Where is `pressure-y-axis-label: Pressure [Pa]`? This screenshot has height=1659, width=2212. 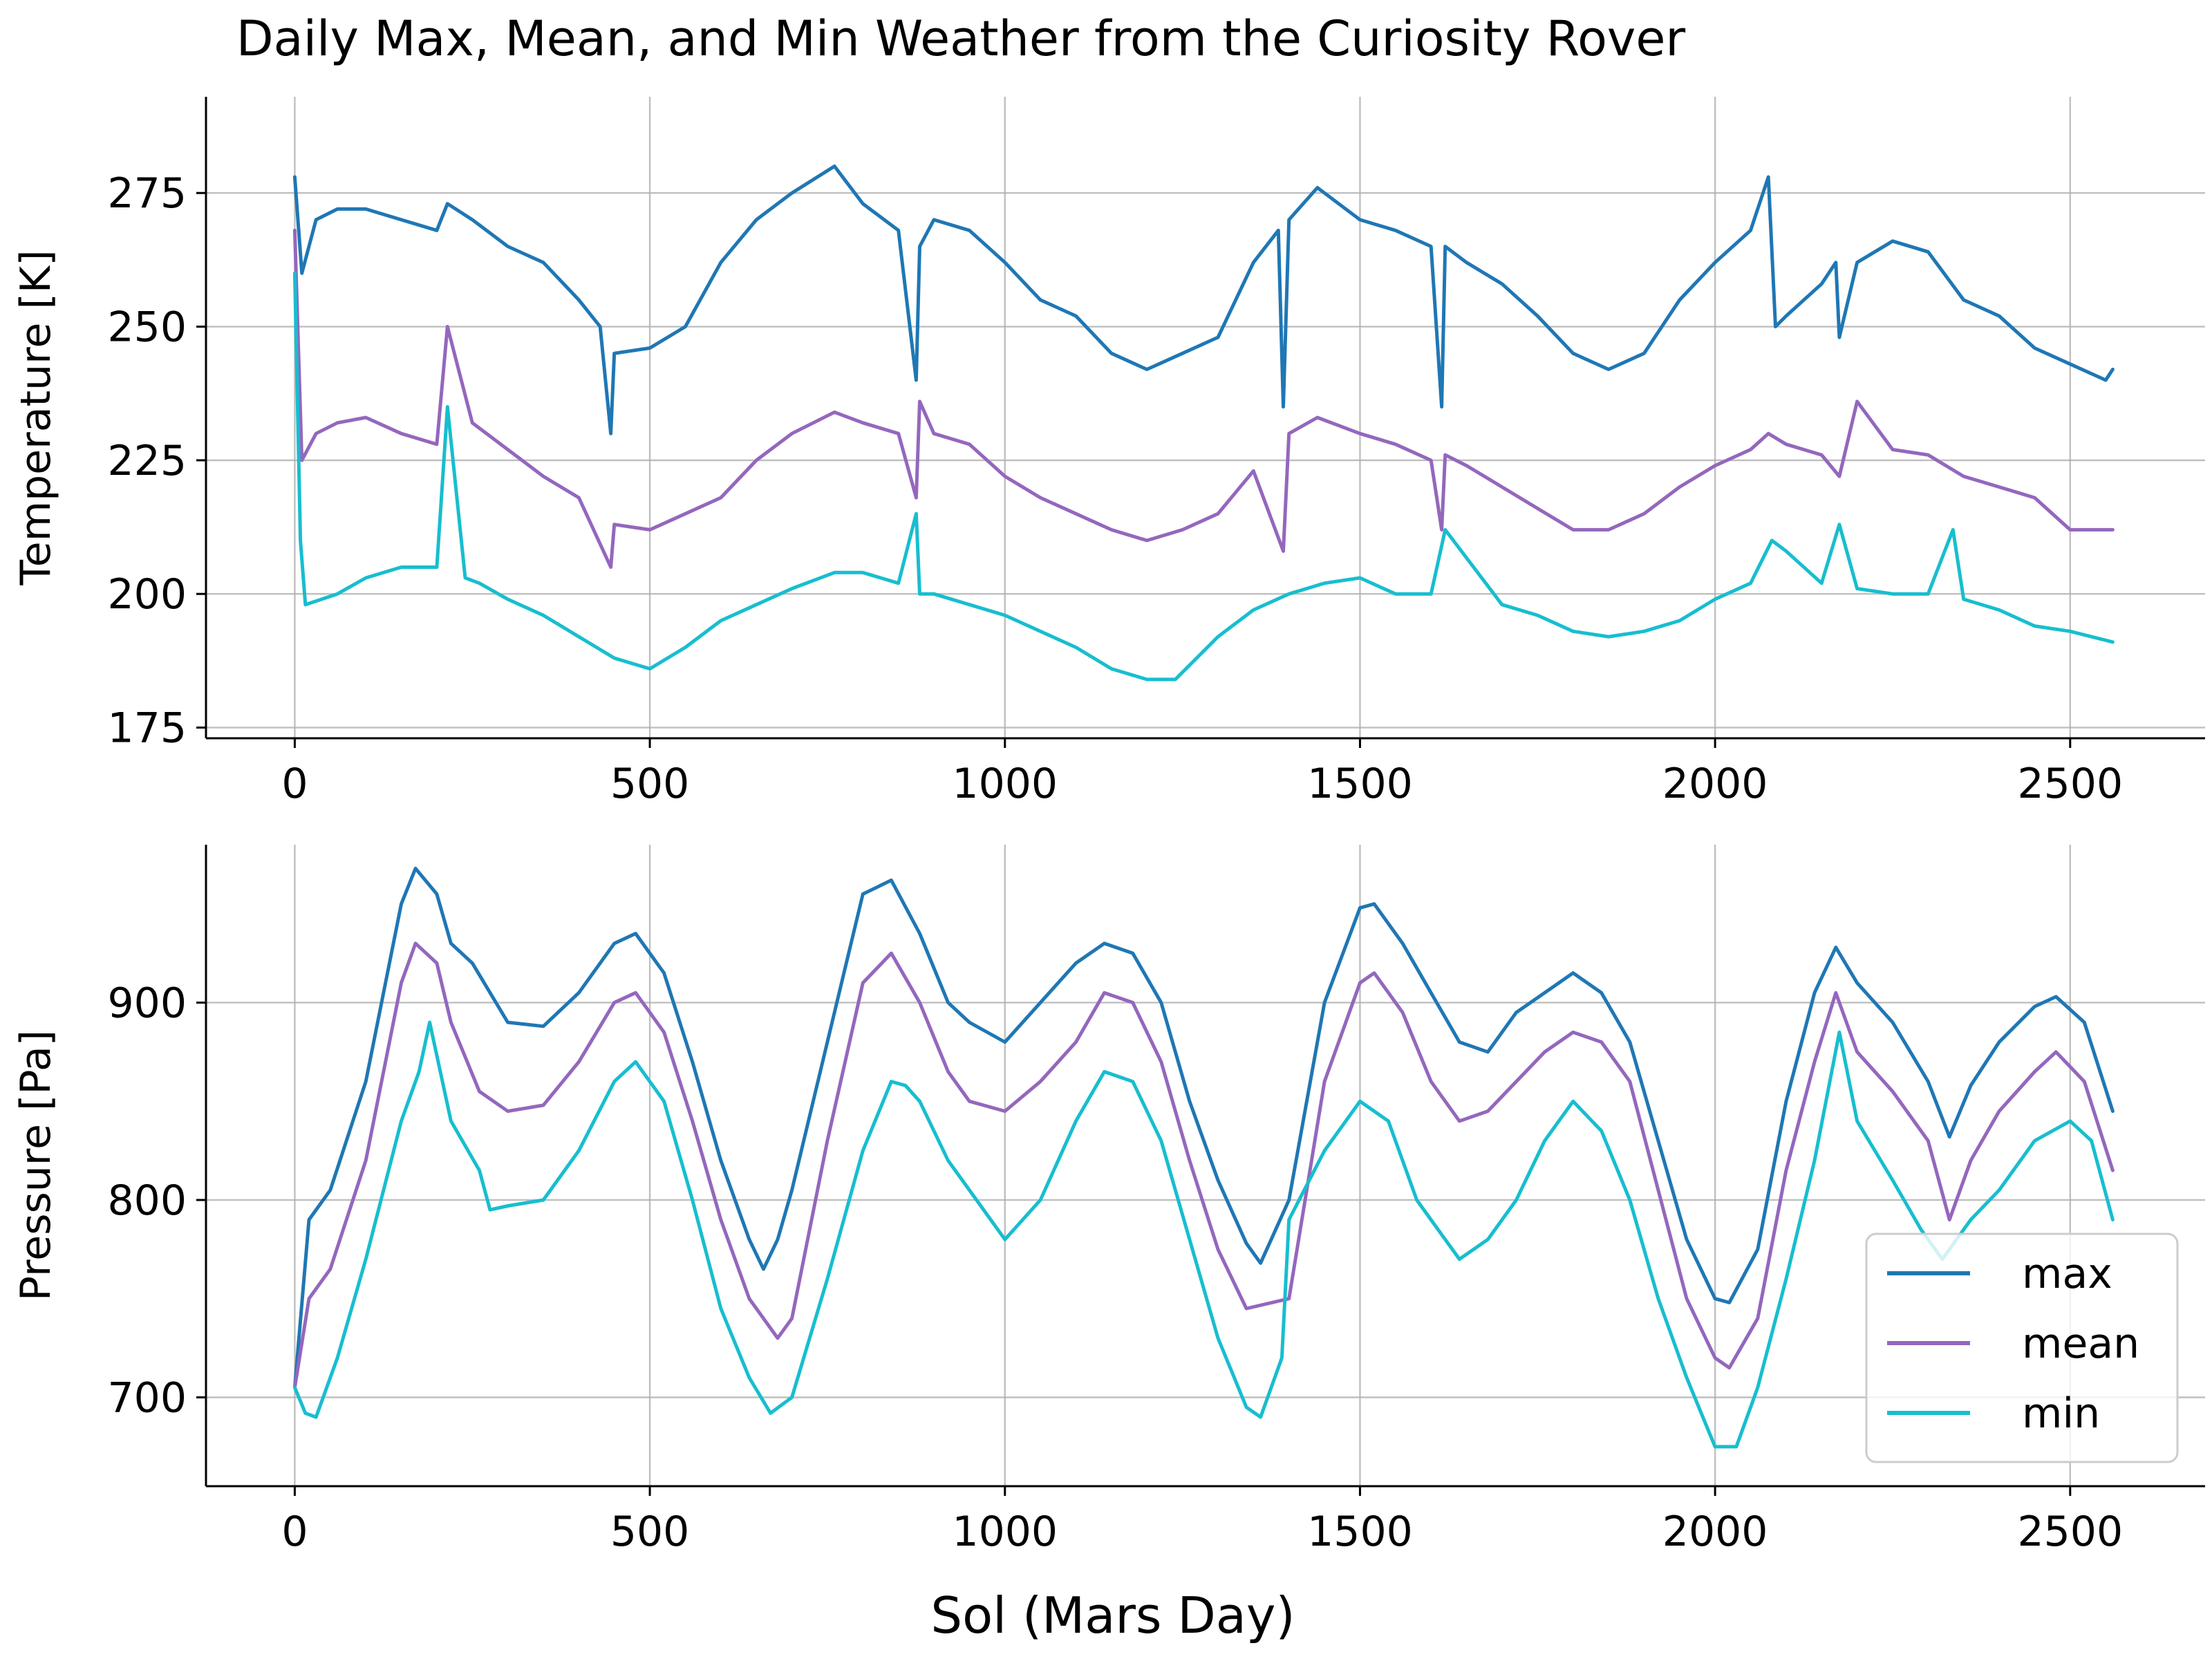
pressure-y-axis-label: Pressure [Pa] is located at coordinates (36, 1166).